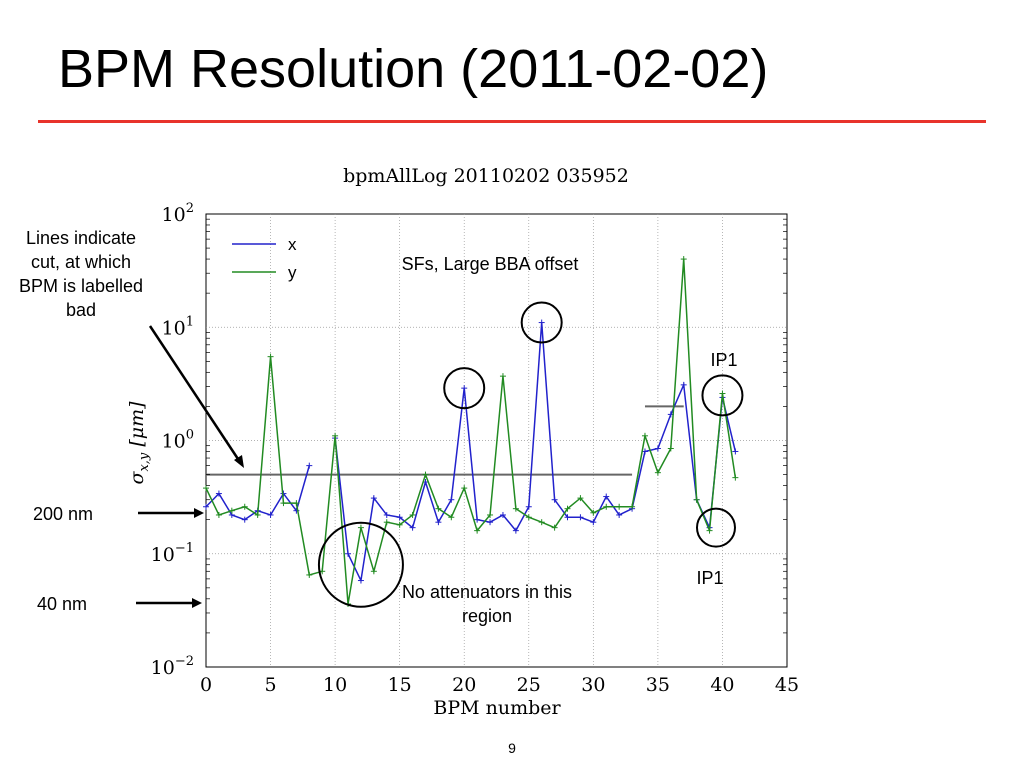 The height and width of the screenshot is (768, 1024). Describe the element at coordinates (81, 286) in the screenshot. I see `note-line: BPM is labelled` at that location.